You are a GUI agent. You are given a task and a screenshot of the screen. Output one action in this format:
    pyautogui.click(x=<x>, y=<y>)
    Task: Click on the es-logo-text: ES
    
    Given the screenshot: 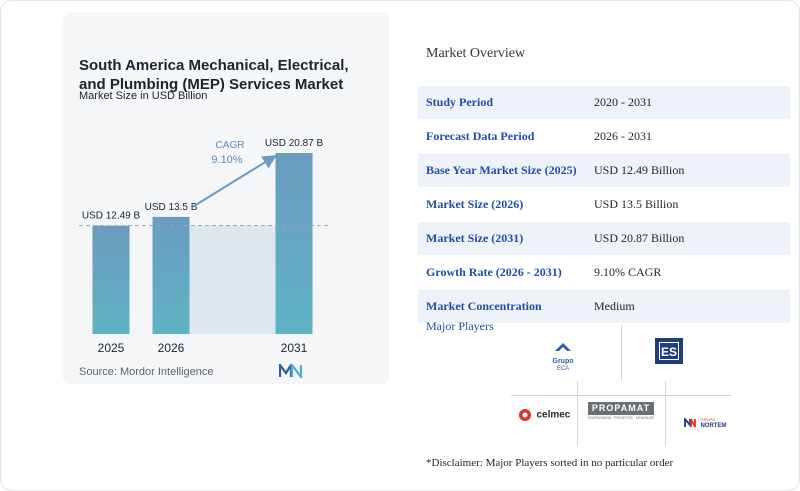 What is the action you would take?
    pyautogui.click(x=669, y=351)
    